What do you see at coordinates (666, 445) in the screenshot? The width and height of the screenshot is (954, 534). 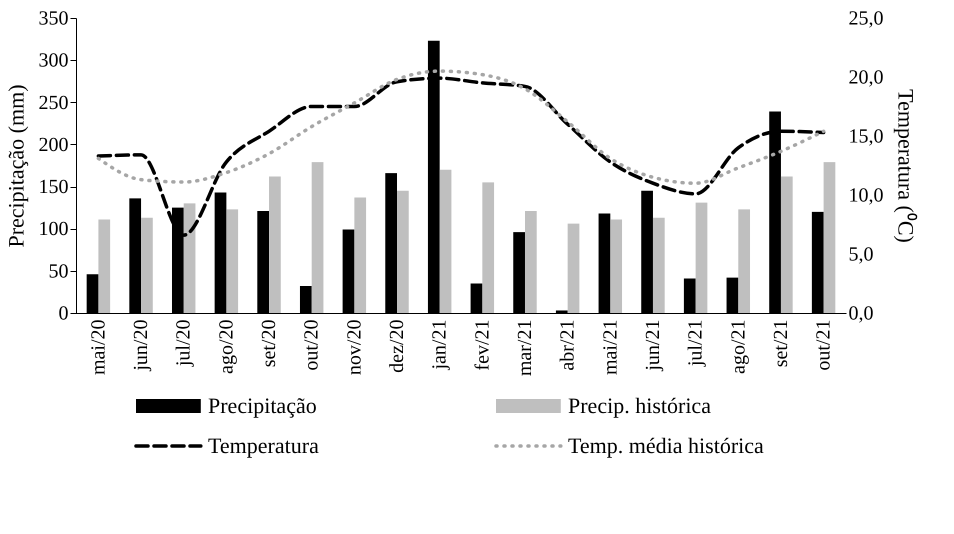 I see `legend-label: Temp. média histórica` at bounding box center [666, 445].